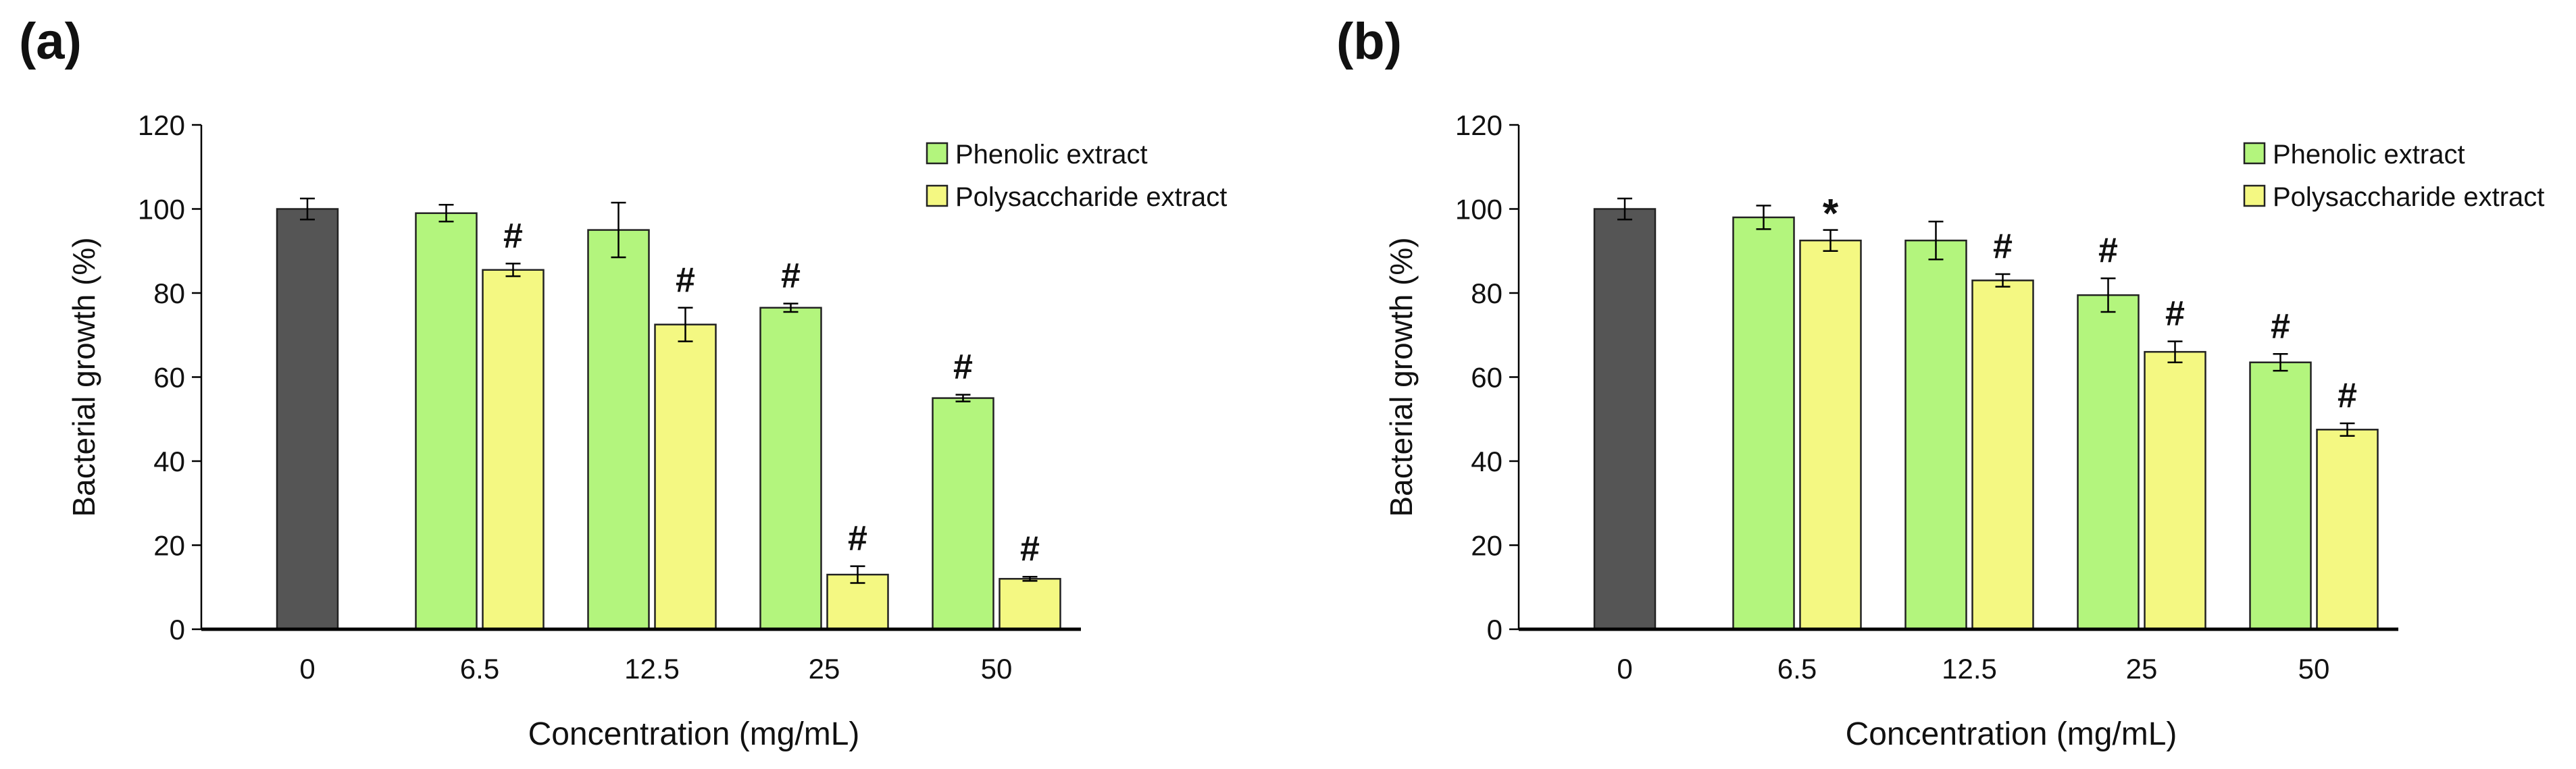 The height and width of the screenshot is (769, 2576). Describe the element at coordinates (50, 41) in the screenshot. I see `panel-label-a: (a)` at that location.